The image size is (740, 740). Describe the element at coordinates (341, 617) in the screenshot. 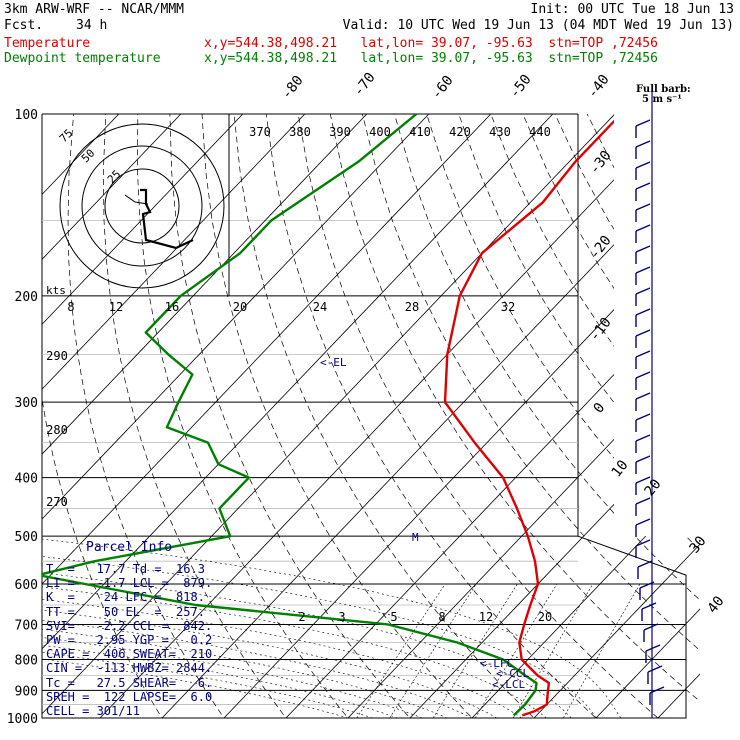

I see `mixing-ratio-low-label: 3` at that location.